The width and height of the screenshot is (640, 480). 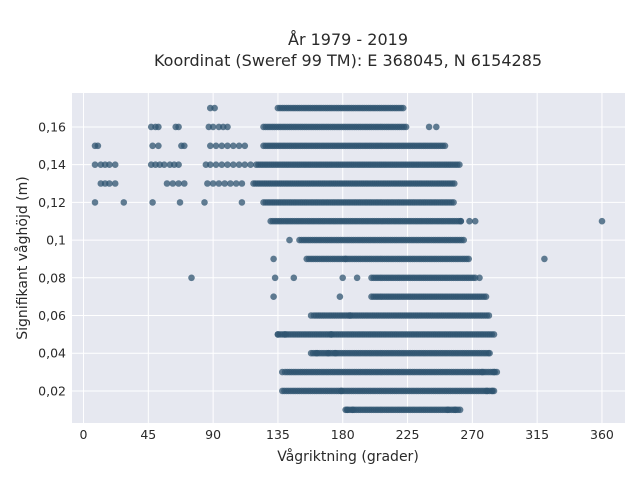 What do you see at coordinates (22, 257) in the screenshot?
I see `y-axis-label: Signifikant våghöjd (m)` at bounding box center [22, 257].